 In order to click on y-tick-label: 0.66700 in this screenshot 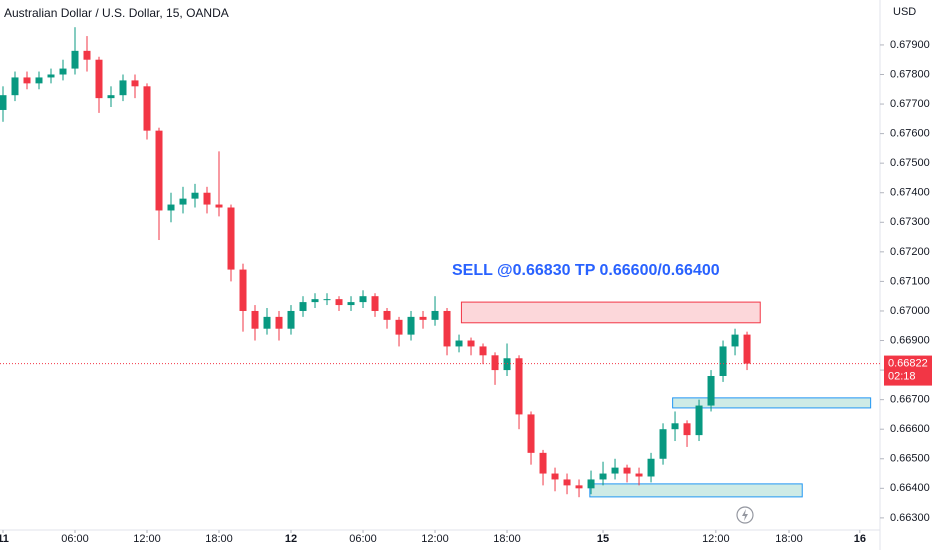, I will do `click(910, 400)`.